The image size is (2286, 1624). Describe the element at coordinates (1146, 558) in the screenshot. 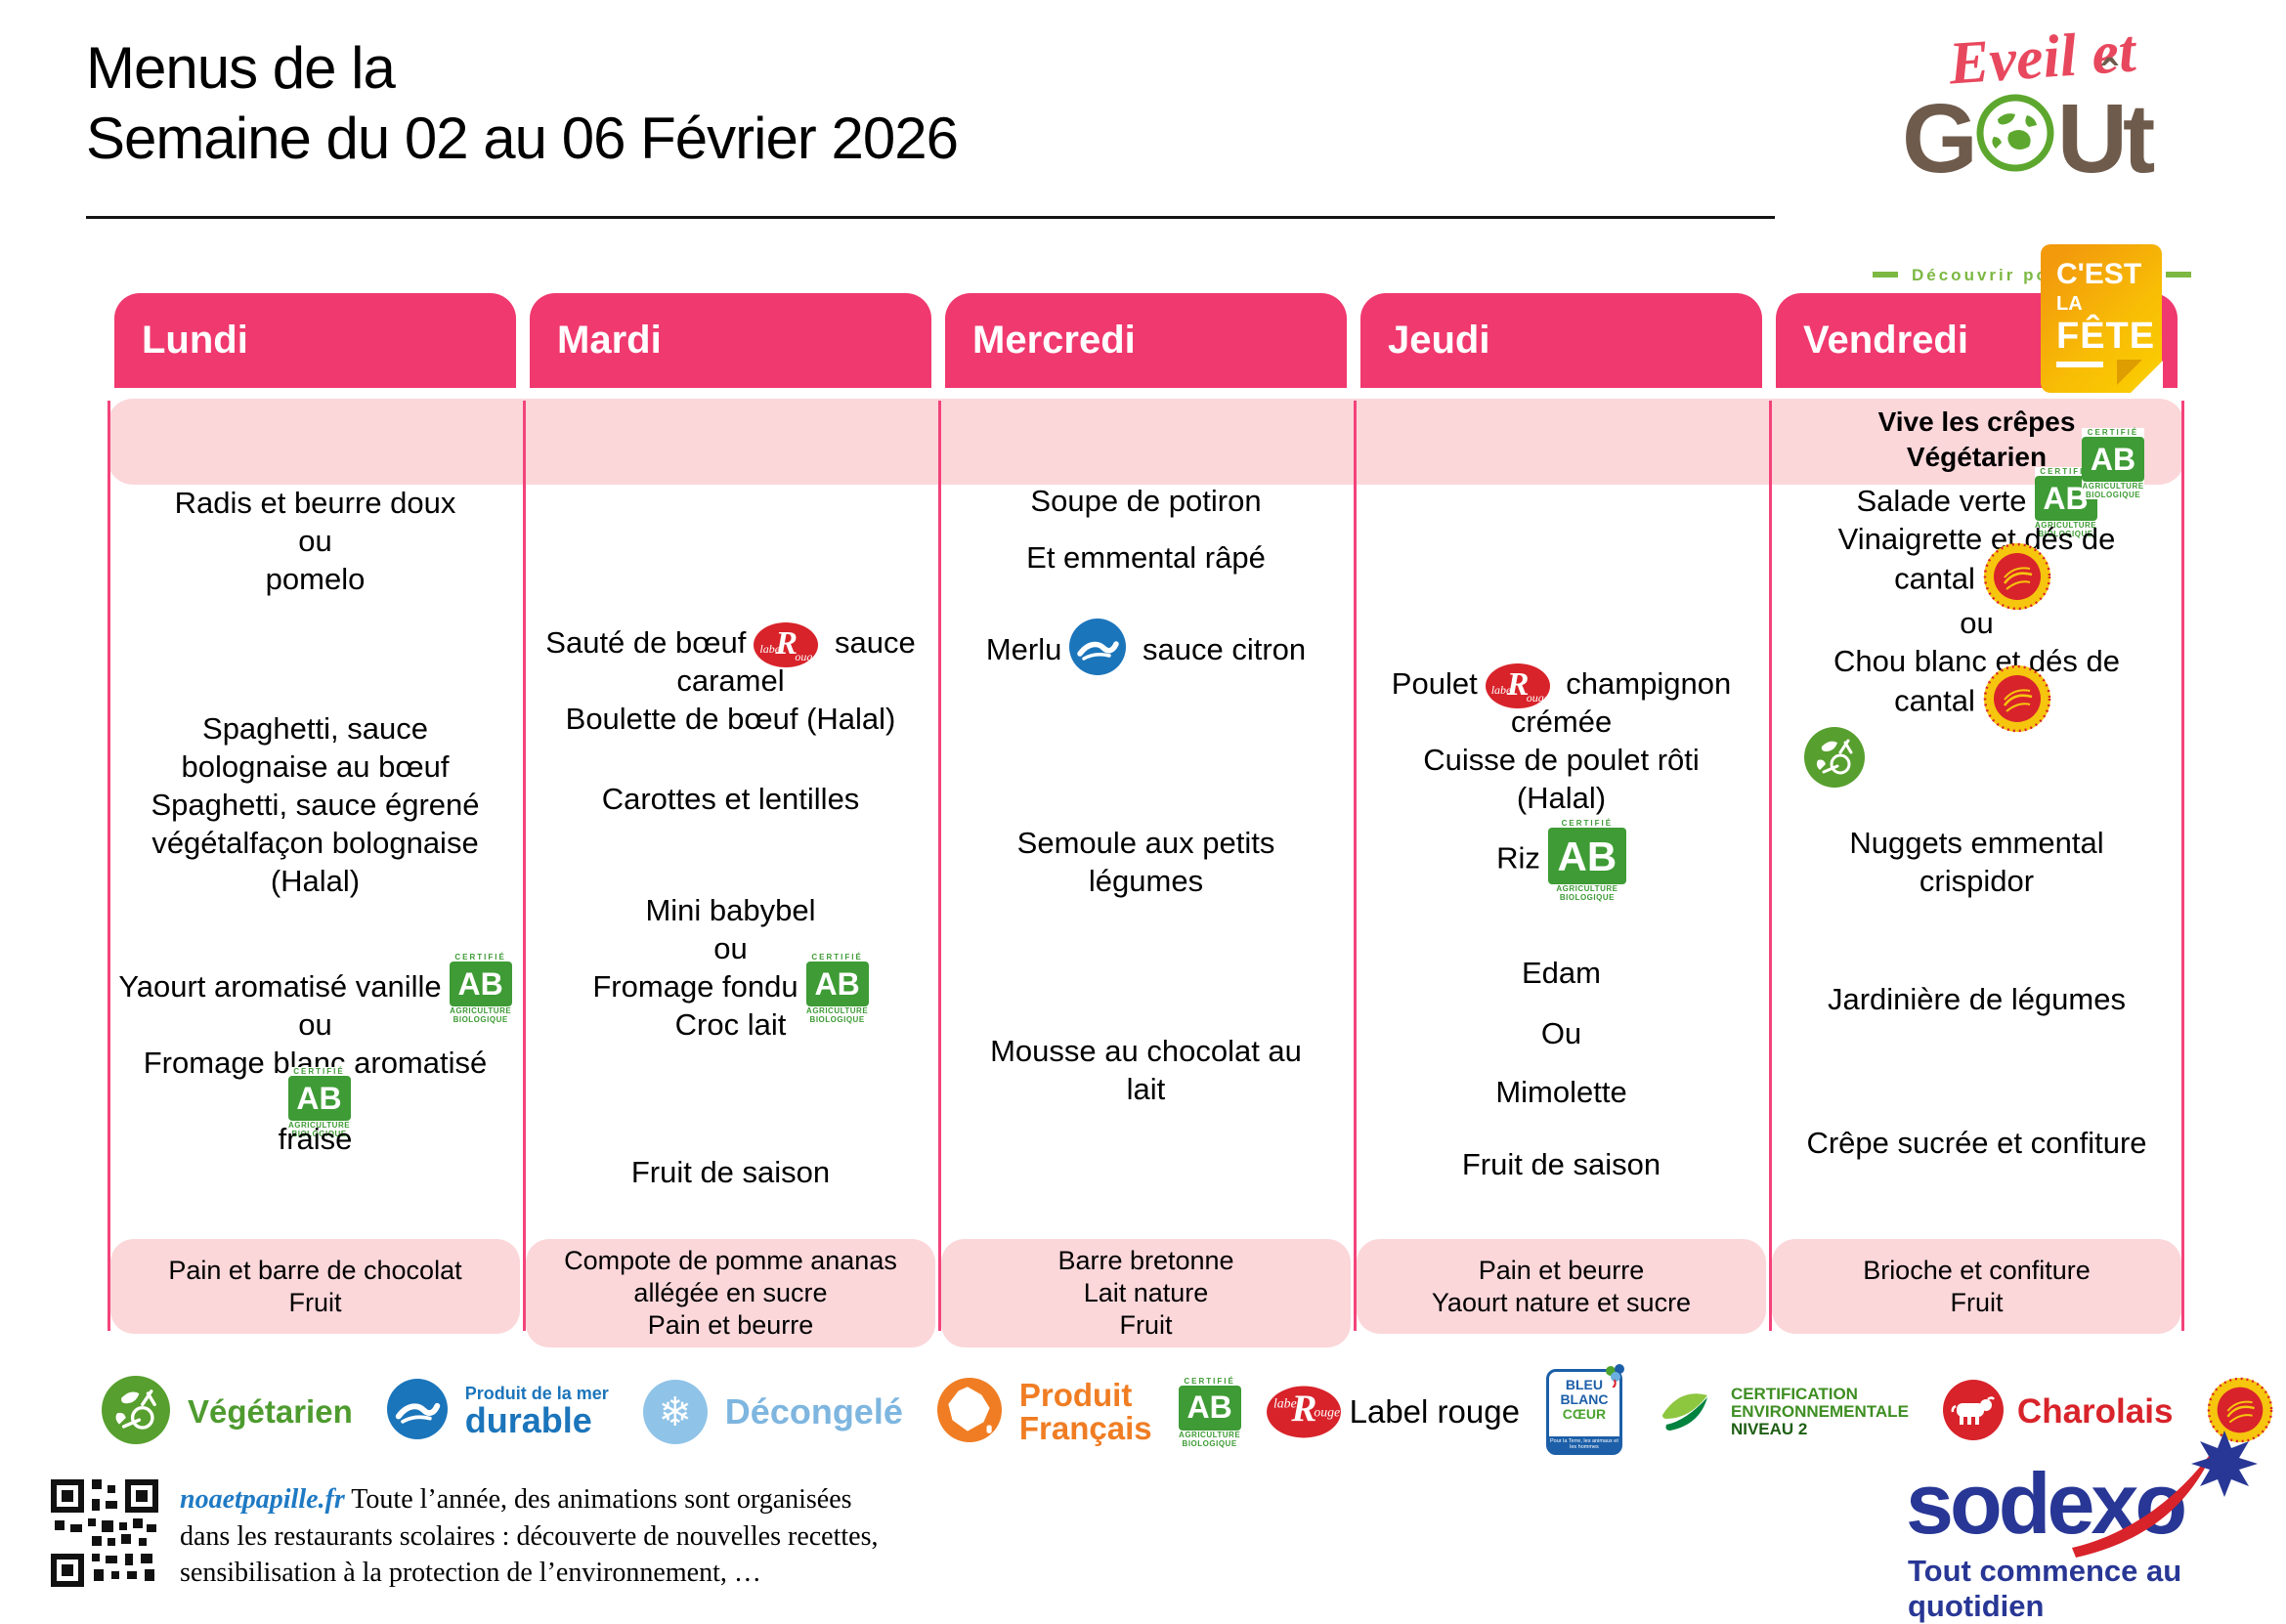

I see `menu-line: Et emmental râpé` at that location.